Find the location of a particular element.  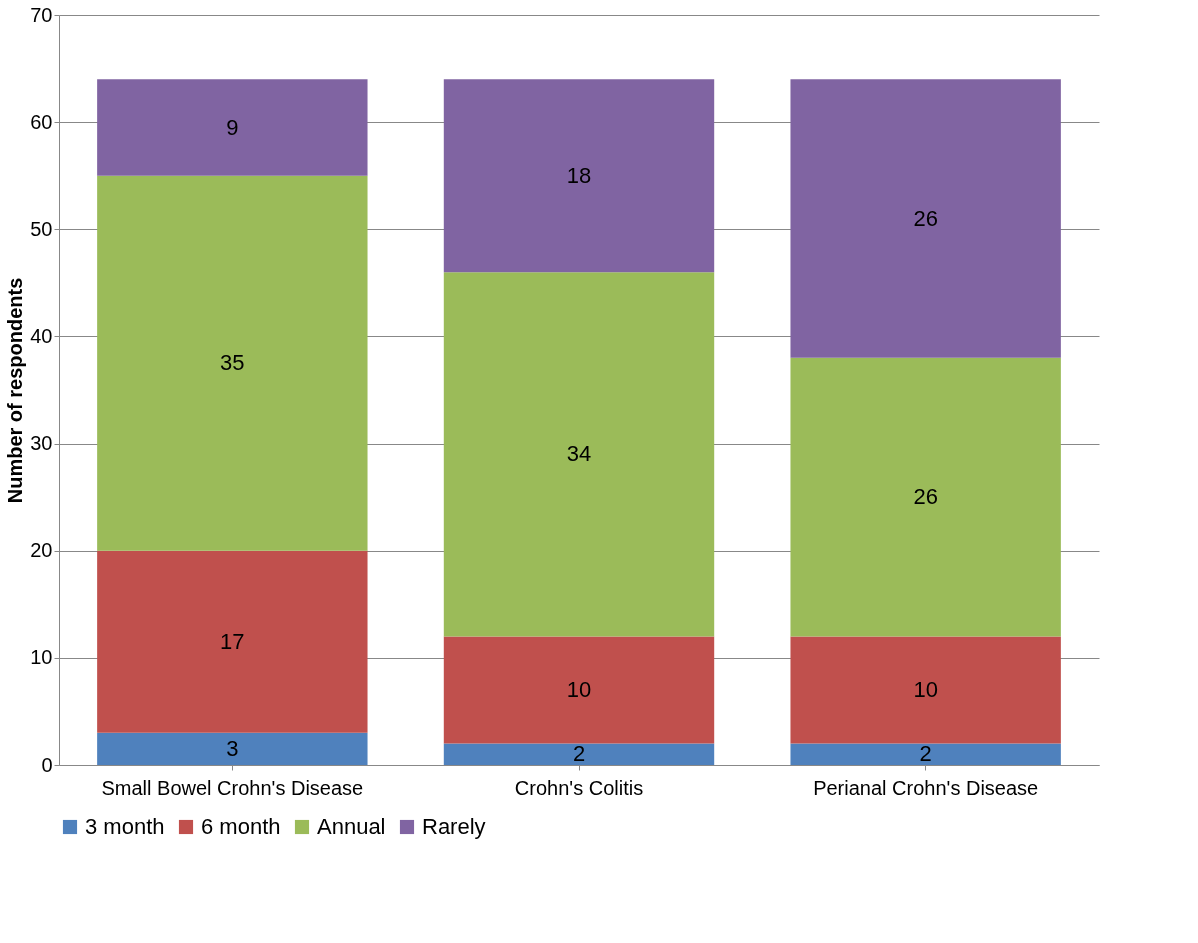

data-label: 17 is located at coordinates (232, 641).